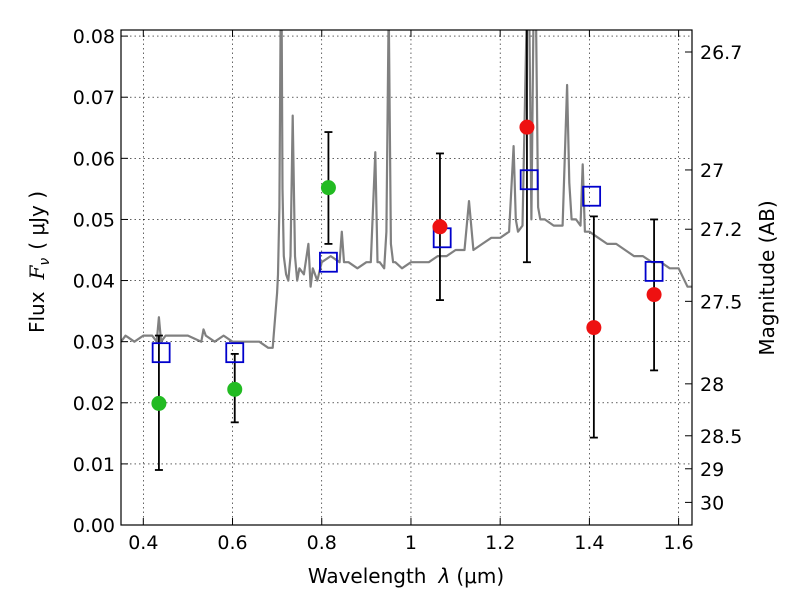 This screenshot has width=800, height=600. What do you see at coordinates (679, 543) in the screenshot?
I see `x-tick-label: 1.6` at bounding box center [679, 543].